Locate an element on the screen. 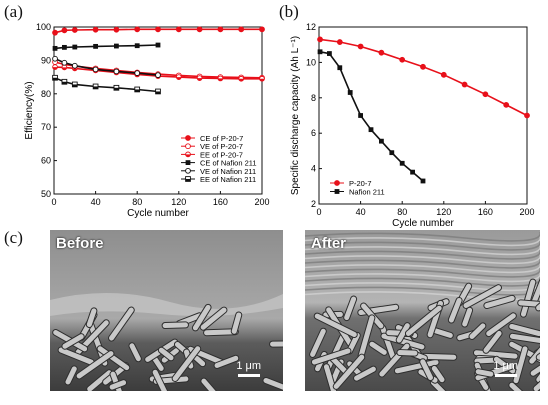  x-tick-label: 160 is located at coordinates (220, 202).